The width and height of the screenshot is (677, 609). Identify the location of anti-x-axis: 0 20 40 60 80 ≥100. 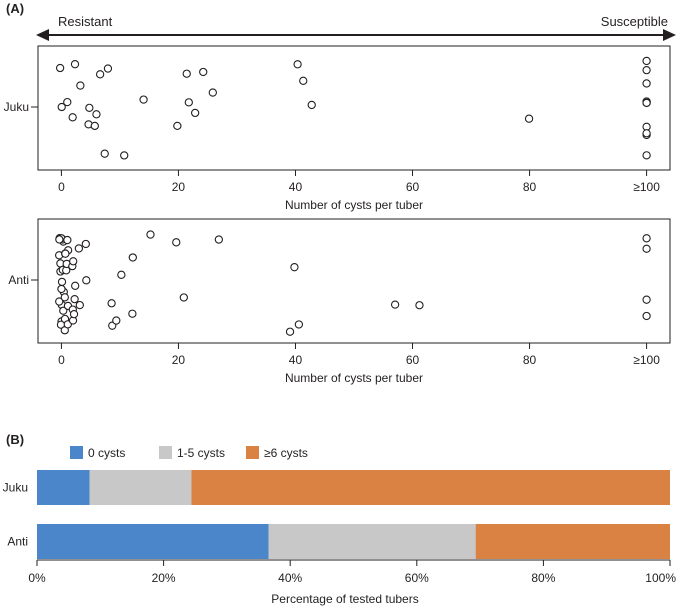
(359, 355).